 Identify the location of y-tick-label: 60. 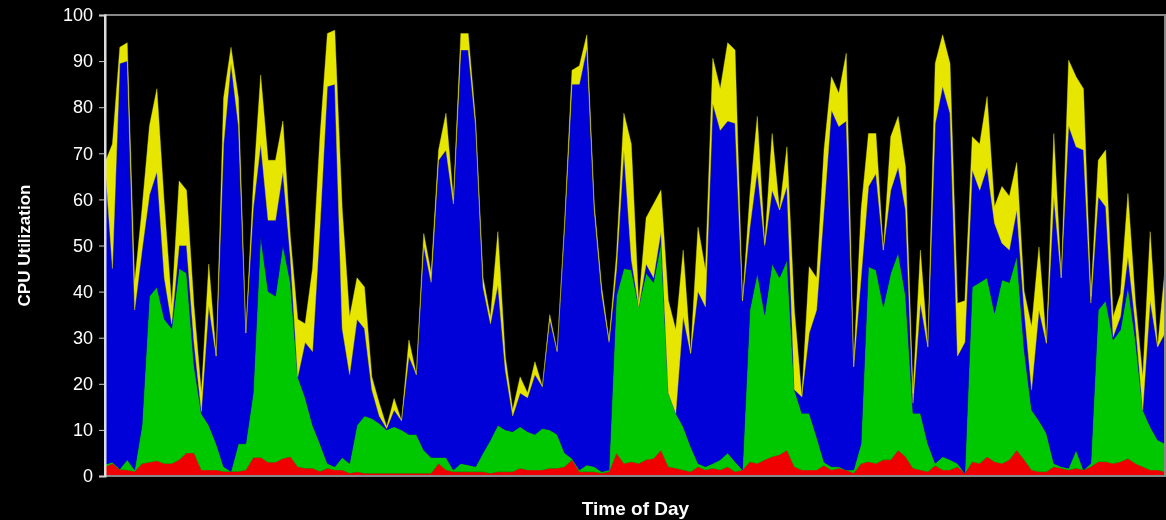
(82, 199).